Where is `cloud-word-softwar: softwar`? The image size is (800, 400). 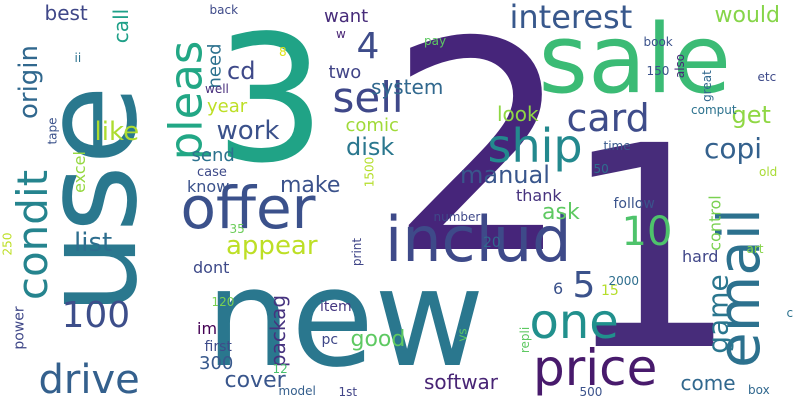
cloud-word-softwar: softwar is located at coordinates (461, 382).